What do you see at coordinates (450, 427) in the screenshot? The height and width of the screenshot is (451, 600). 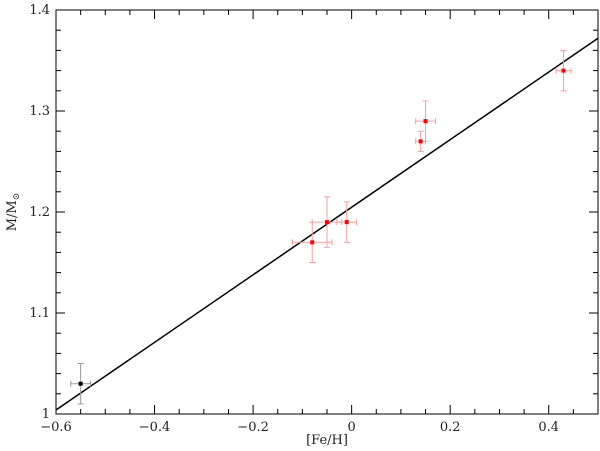 I see `x-tick-label: 0.2` at bounding box center [450, 427].